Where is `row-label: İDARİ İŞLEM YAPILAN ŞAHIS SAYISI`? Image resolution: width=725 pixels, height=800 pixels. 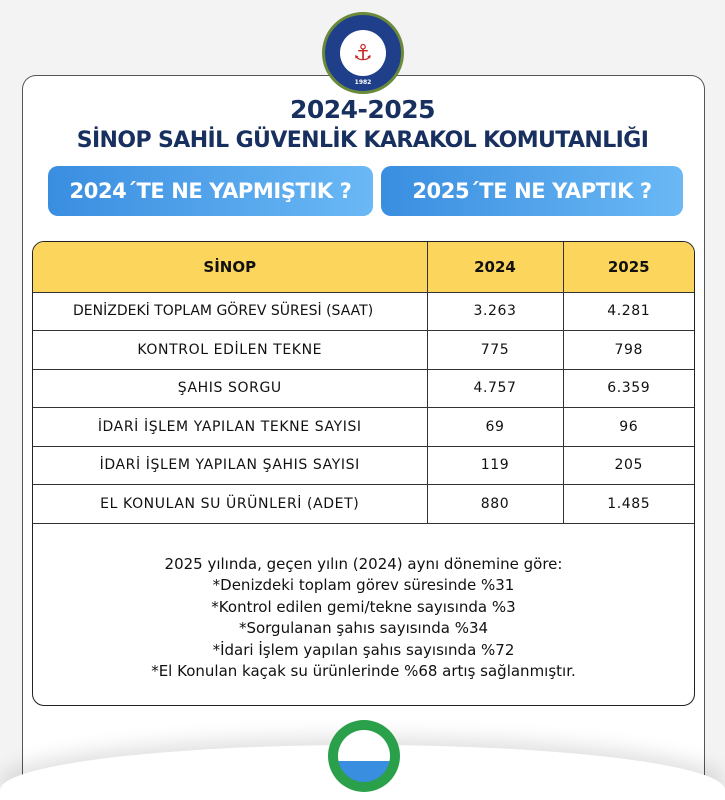 row-label: İDARİ İŞLEM YAPILAN ŞAHIS SAYISI is located at coordinates (230, 465).